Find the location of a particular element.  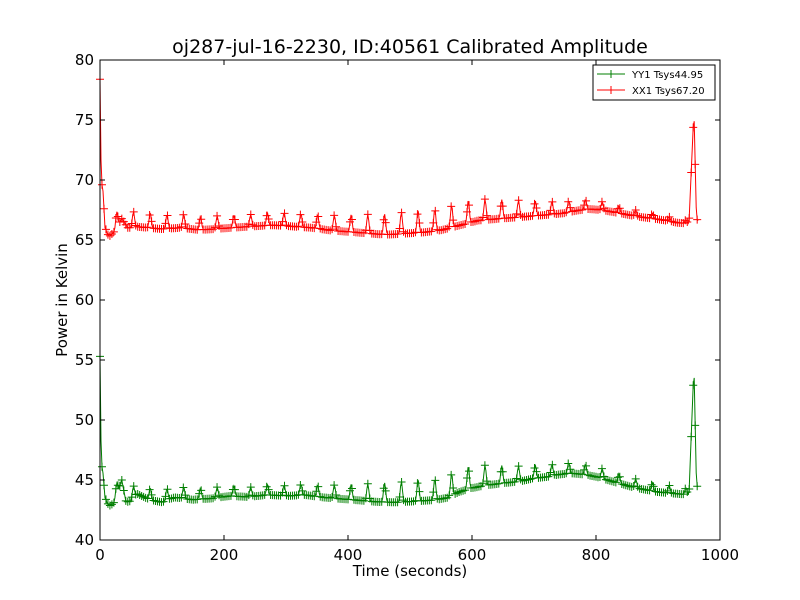

legend-marker-yy1 is located at coordinates (611, 74).